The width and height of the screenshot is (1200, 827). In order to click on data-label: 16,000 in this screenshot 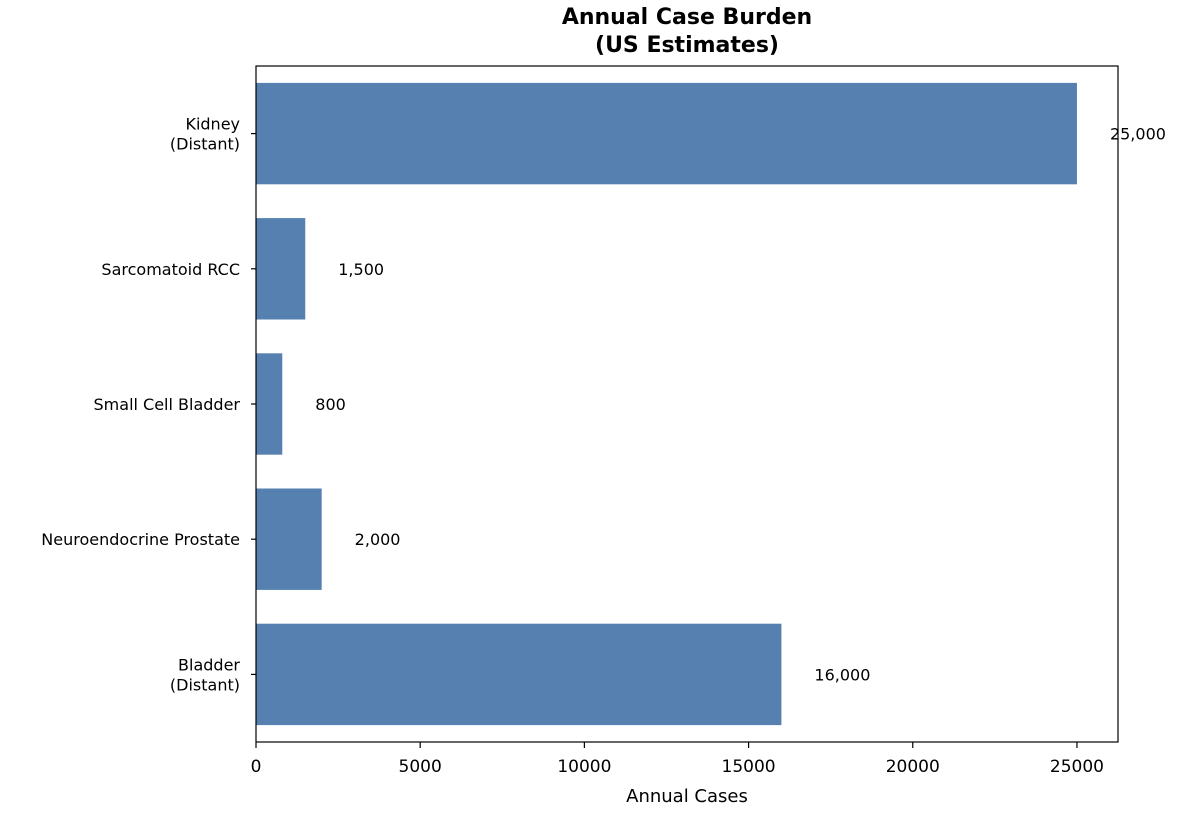, I will do `click(842, 674)`.